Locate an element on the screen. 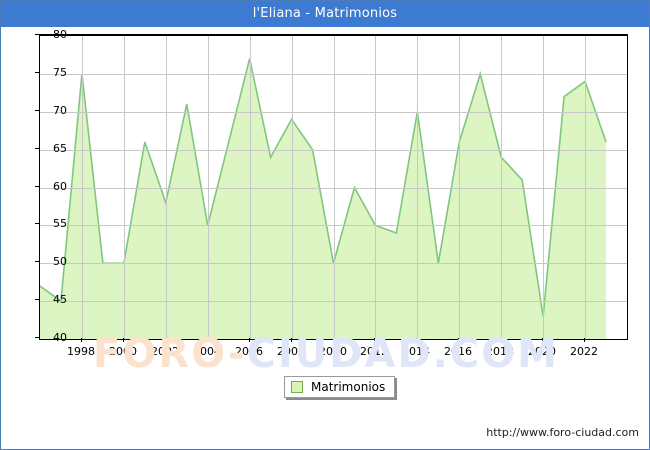  y-axis-tick-label: 60 is located at coordinates (60, 186).